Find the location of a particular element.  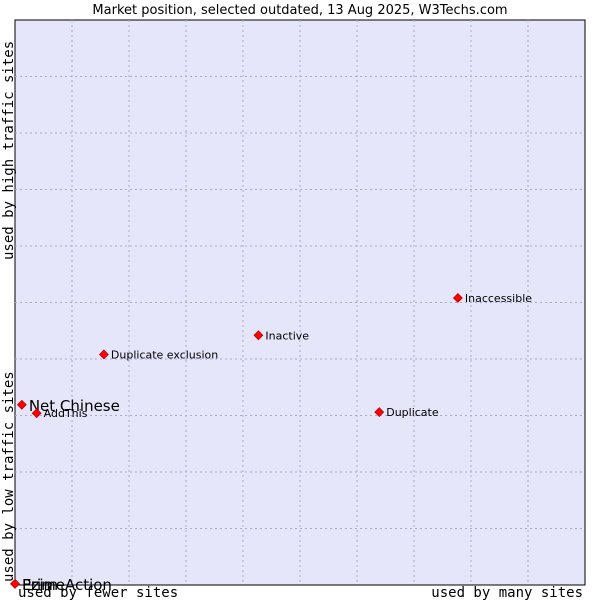

x-axis-high-label: used by many sites is located at coordinates (507, 592).